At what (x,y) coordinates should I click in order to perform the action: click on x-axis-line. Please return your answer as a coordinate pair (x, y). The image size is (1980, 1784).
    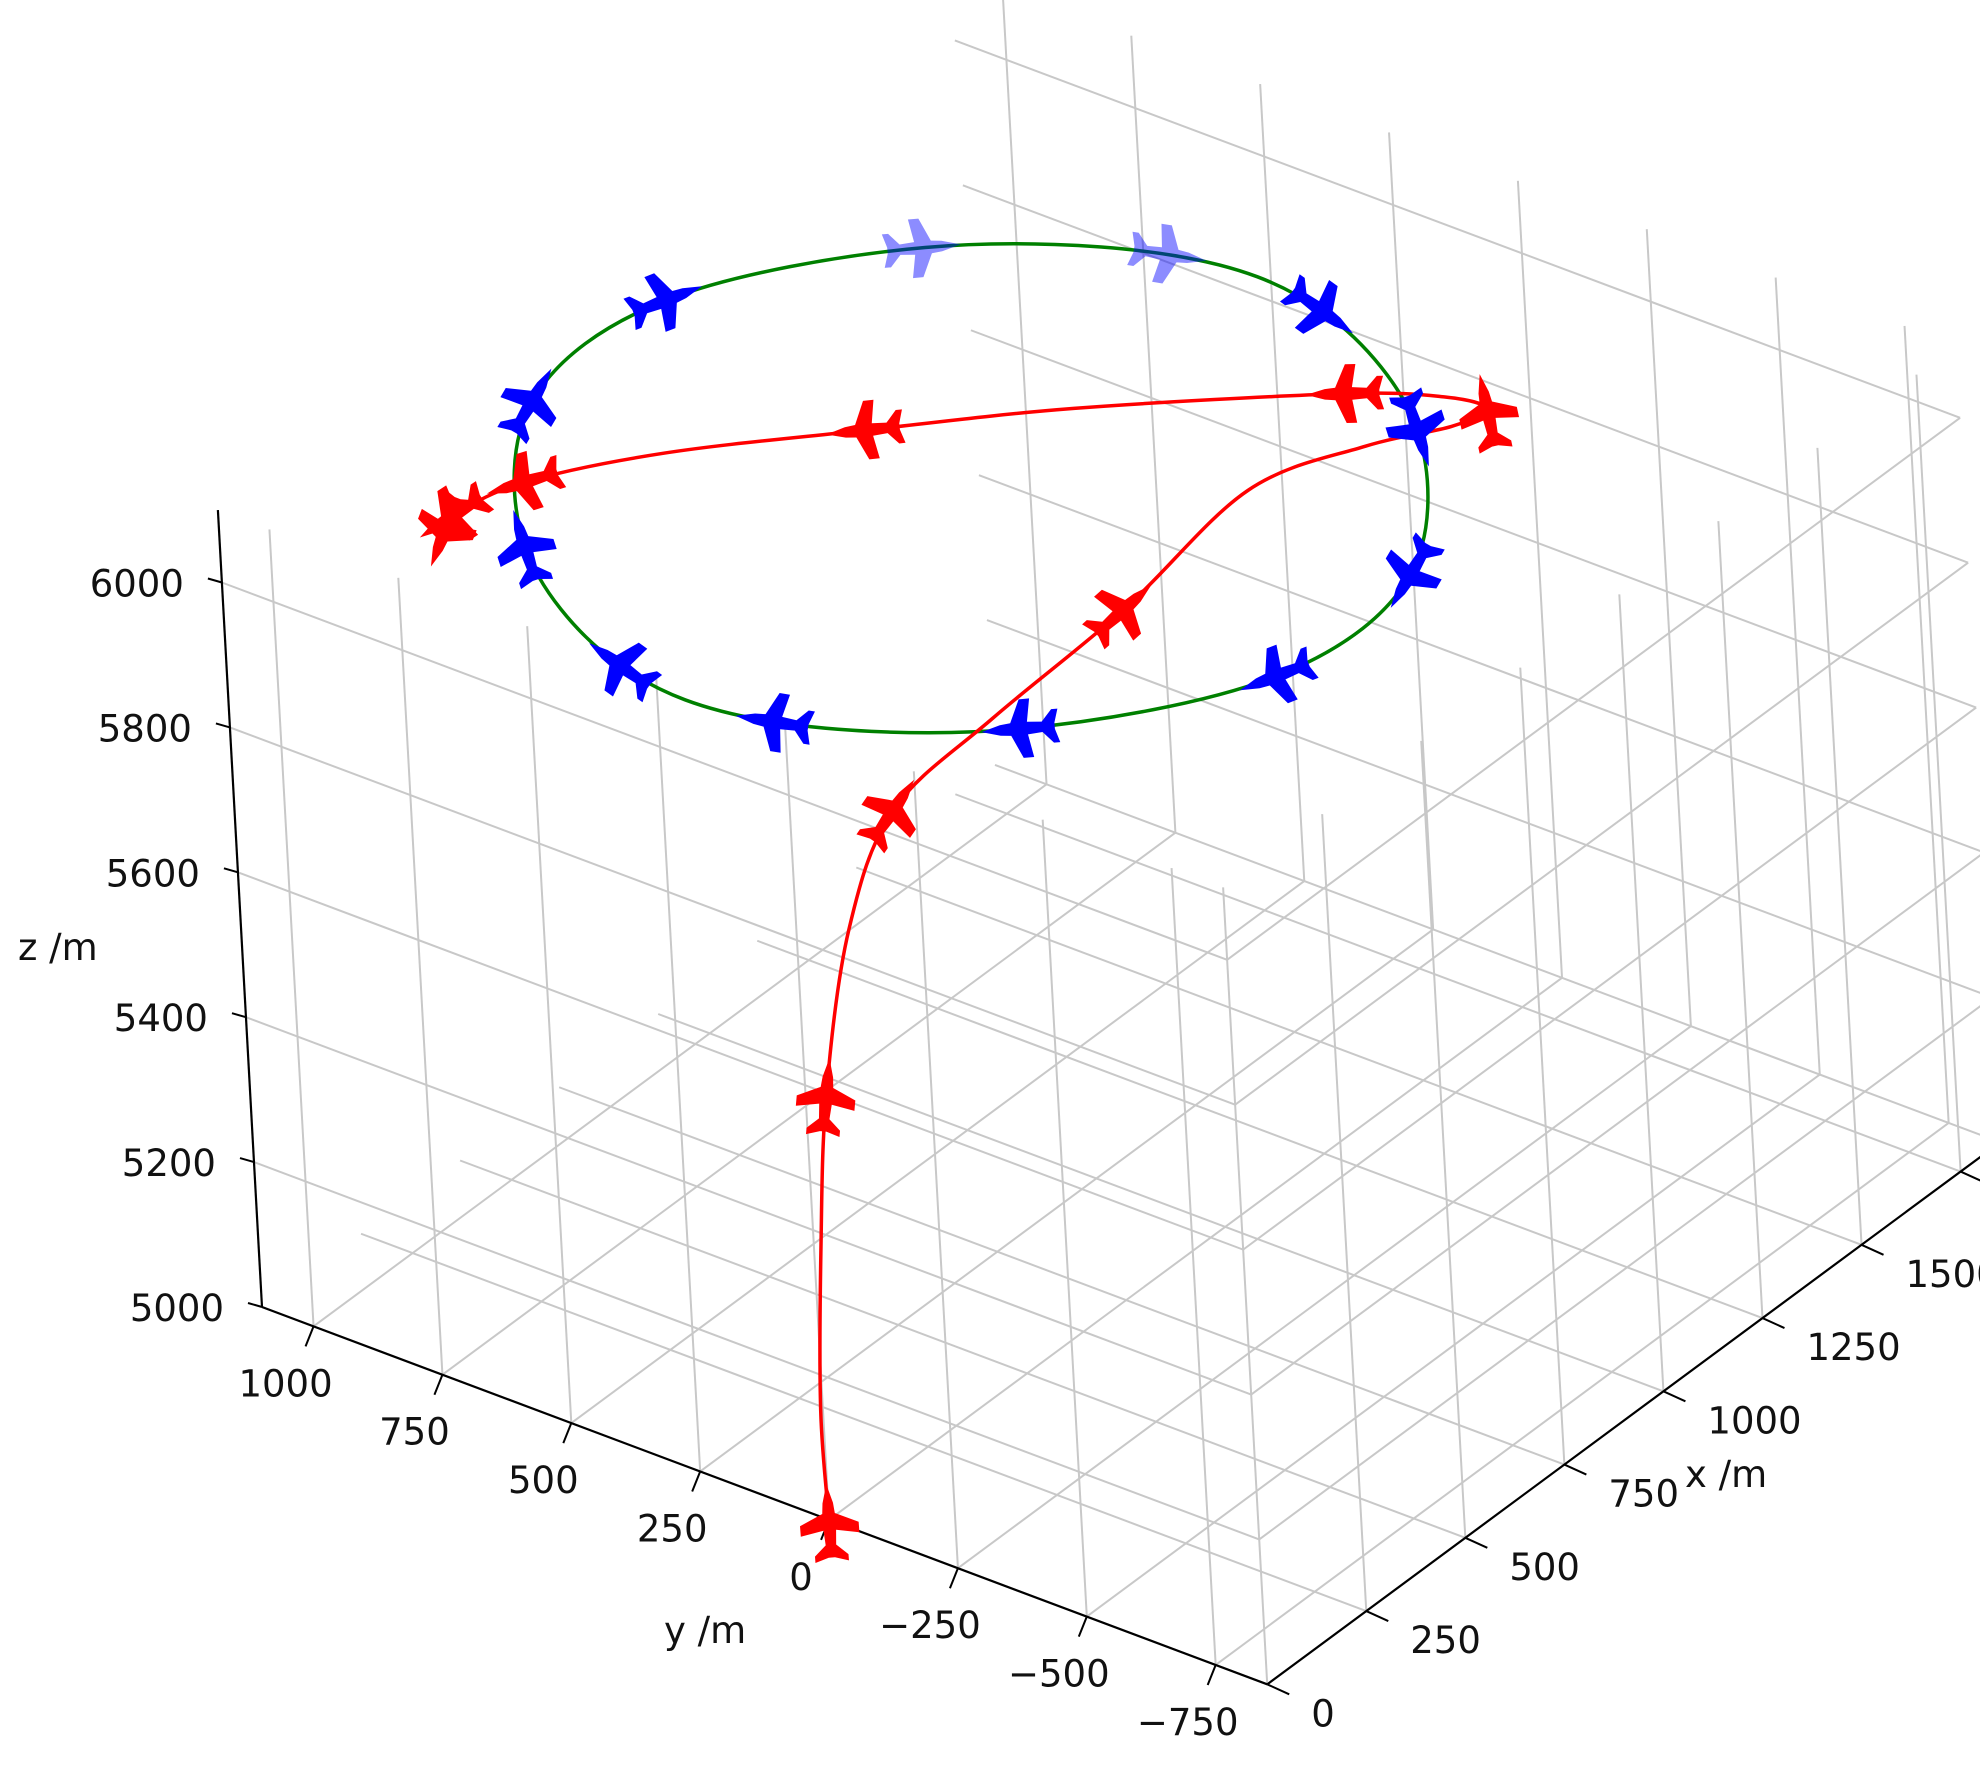
    Looking at the image, I should click on (1623, 1420).